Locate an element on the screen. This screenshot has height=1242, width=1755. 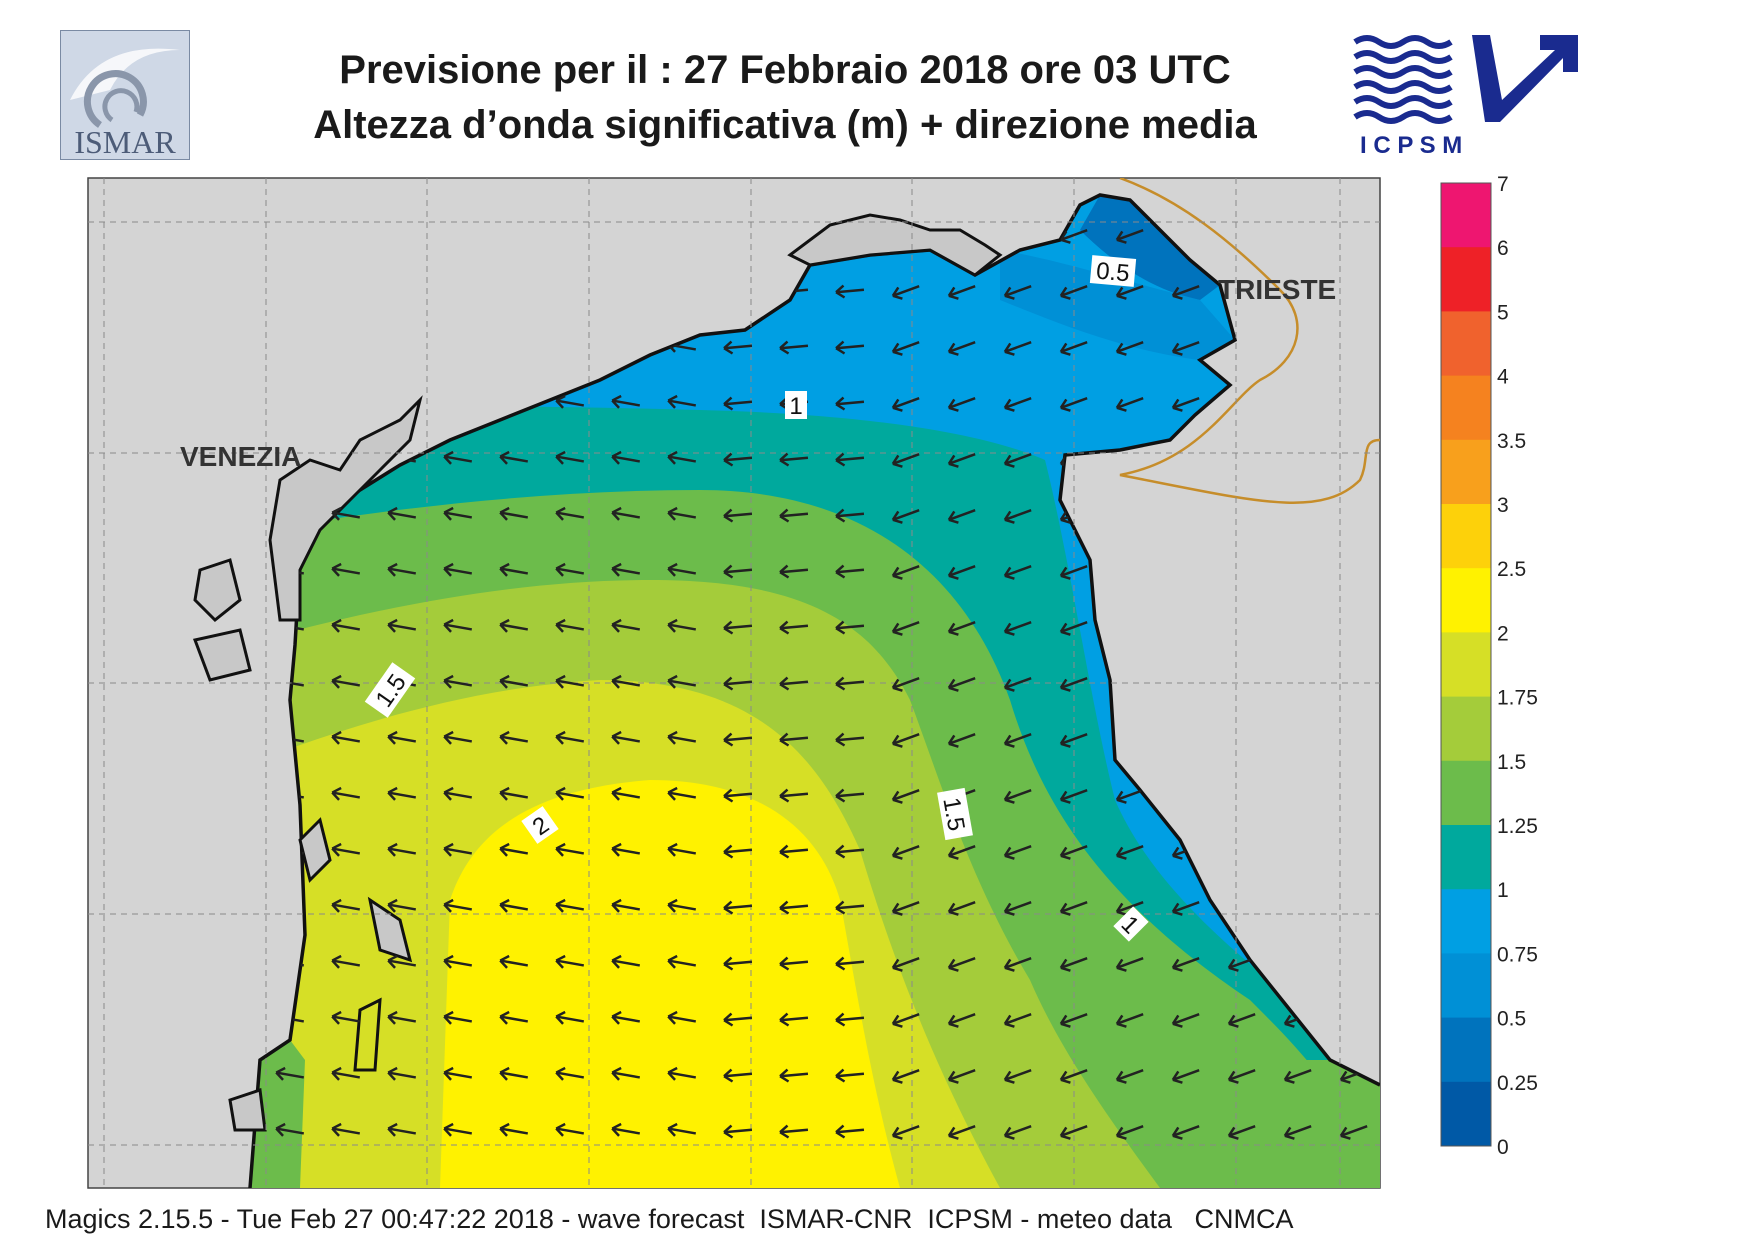
ismar-logo-text: ISMAR is located at coordinates (125, 142).